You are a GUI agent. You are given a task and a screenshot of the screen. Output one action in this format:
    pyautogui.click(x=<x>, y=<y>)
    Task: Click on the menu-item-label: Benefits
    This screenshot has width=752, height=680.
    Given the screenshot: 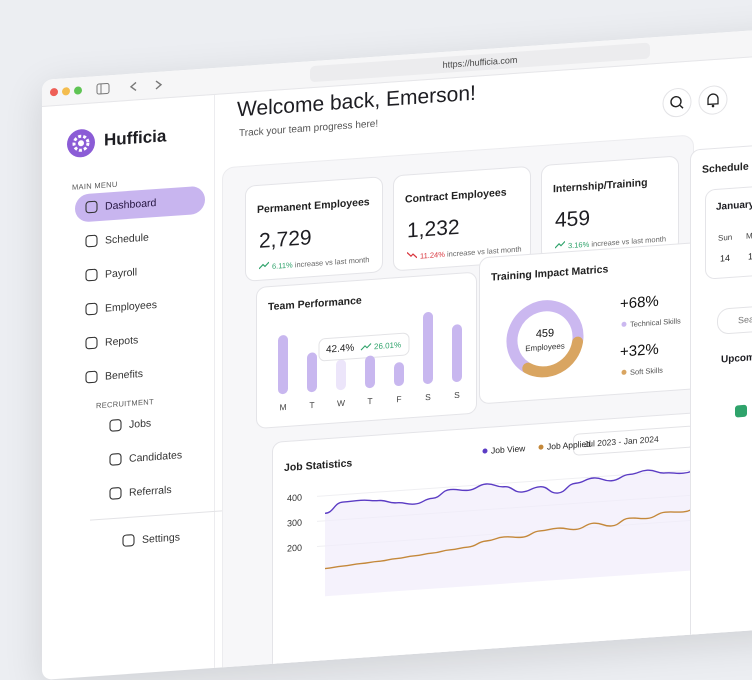 What is the action you would take?
    pyautogui.click(x=124, y=375)
    